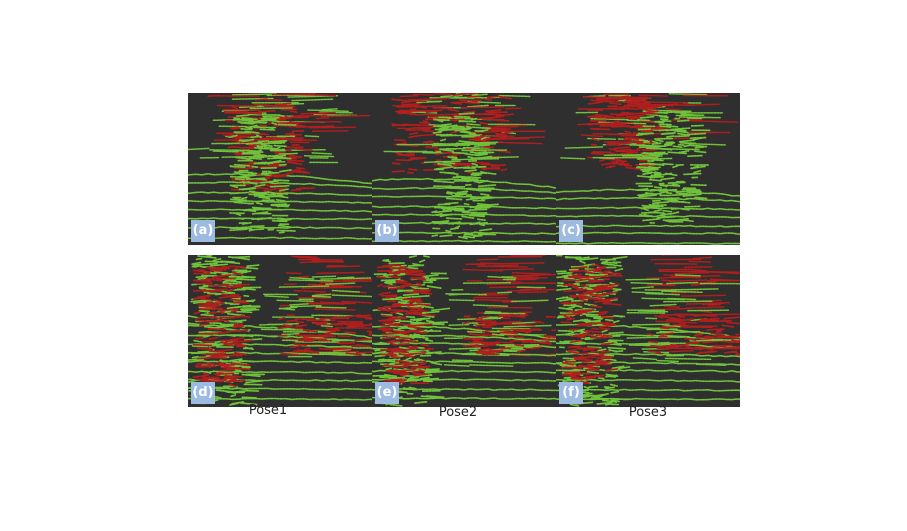 The width and height of the screenshot is (907, 531). I want to click on panel-label-c: (c), so click(571, 231).